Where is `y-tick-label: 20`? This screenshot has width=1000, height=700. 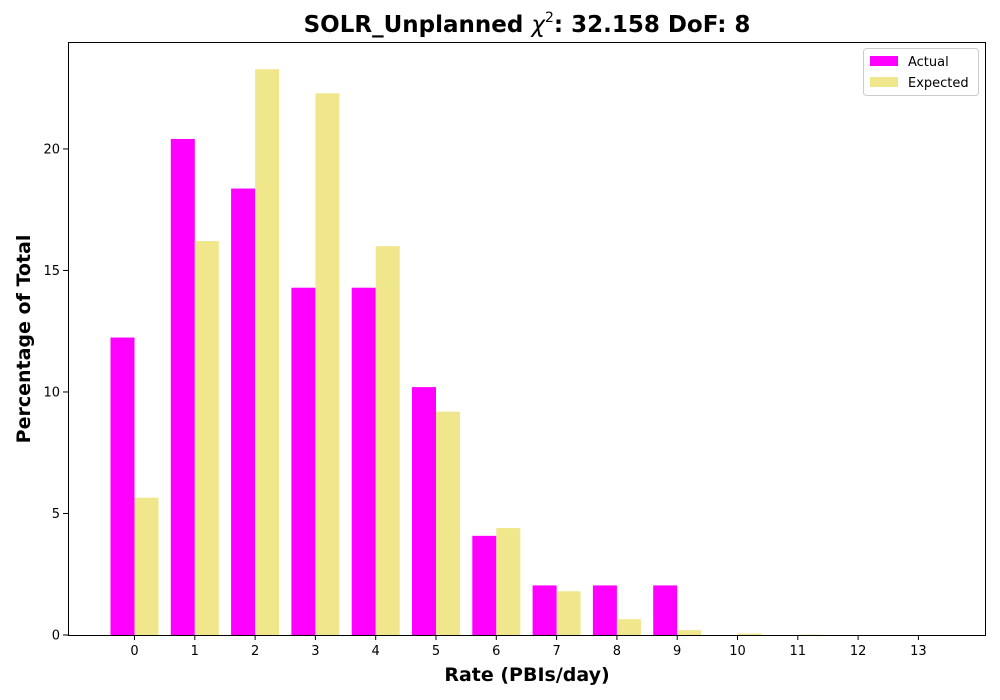
y-tick-label: 20 is located at coordinates (51, 149).